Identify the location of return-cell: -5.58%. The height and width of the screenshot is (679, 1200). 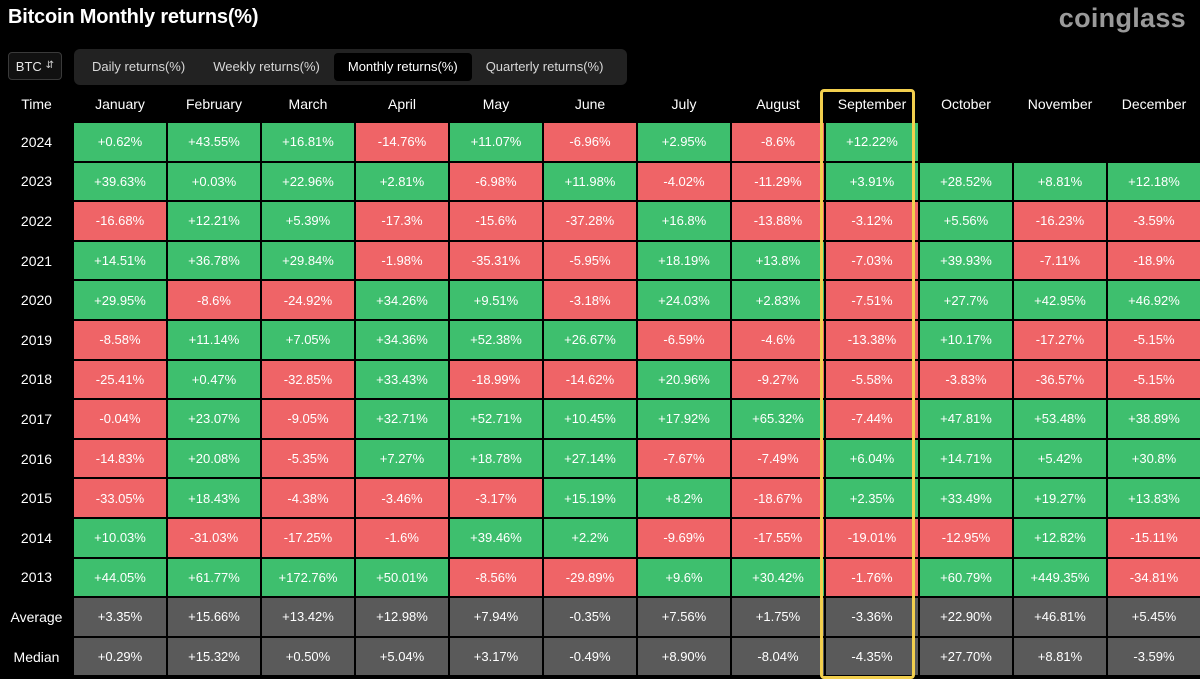
(872, 379).